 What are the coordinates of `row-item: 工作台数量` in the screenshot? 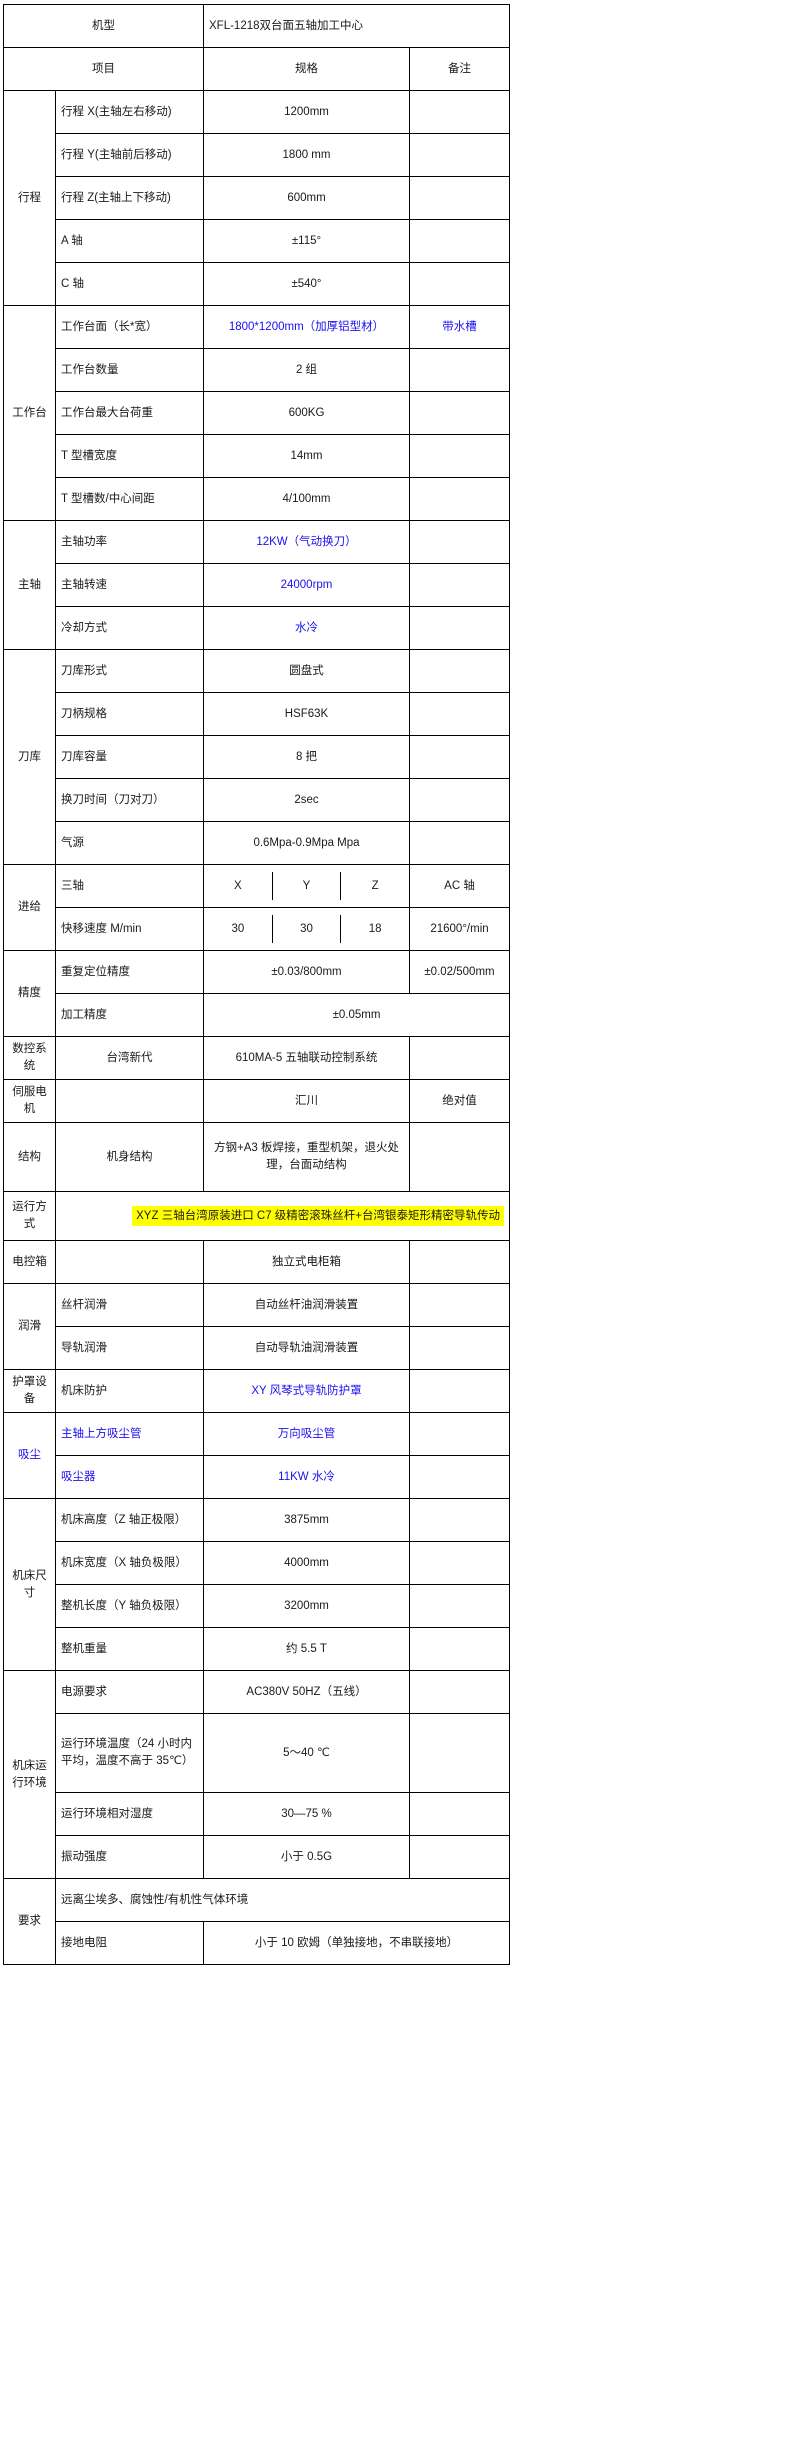 It's located at (129, 370).